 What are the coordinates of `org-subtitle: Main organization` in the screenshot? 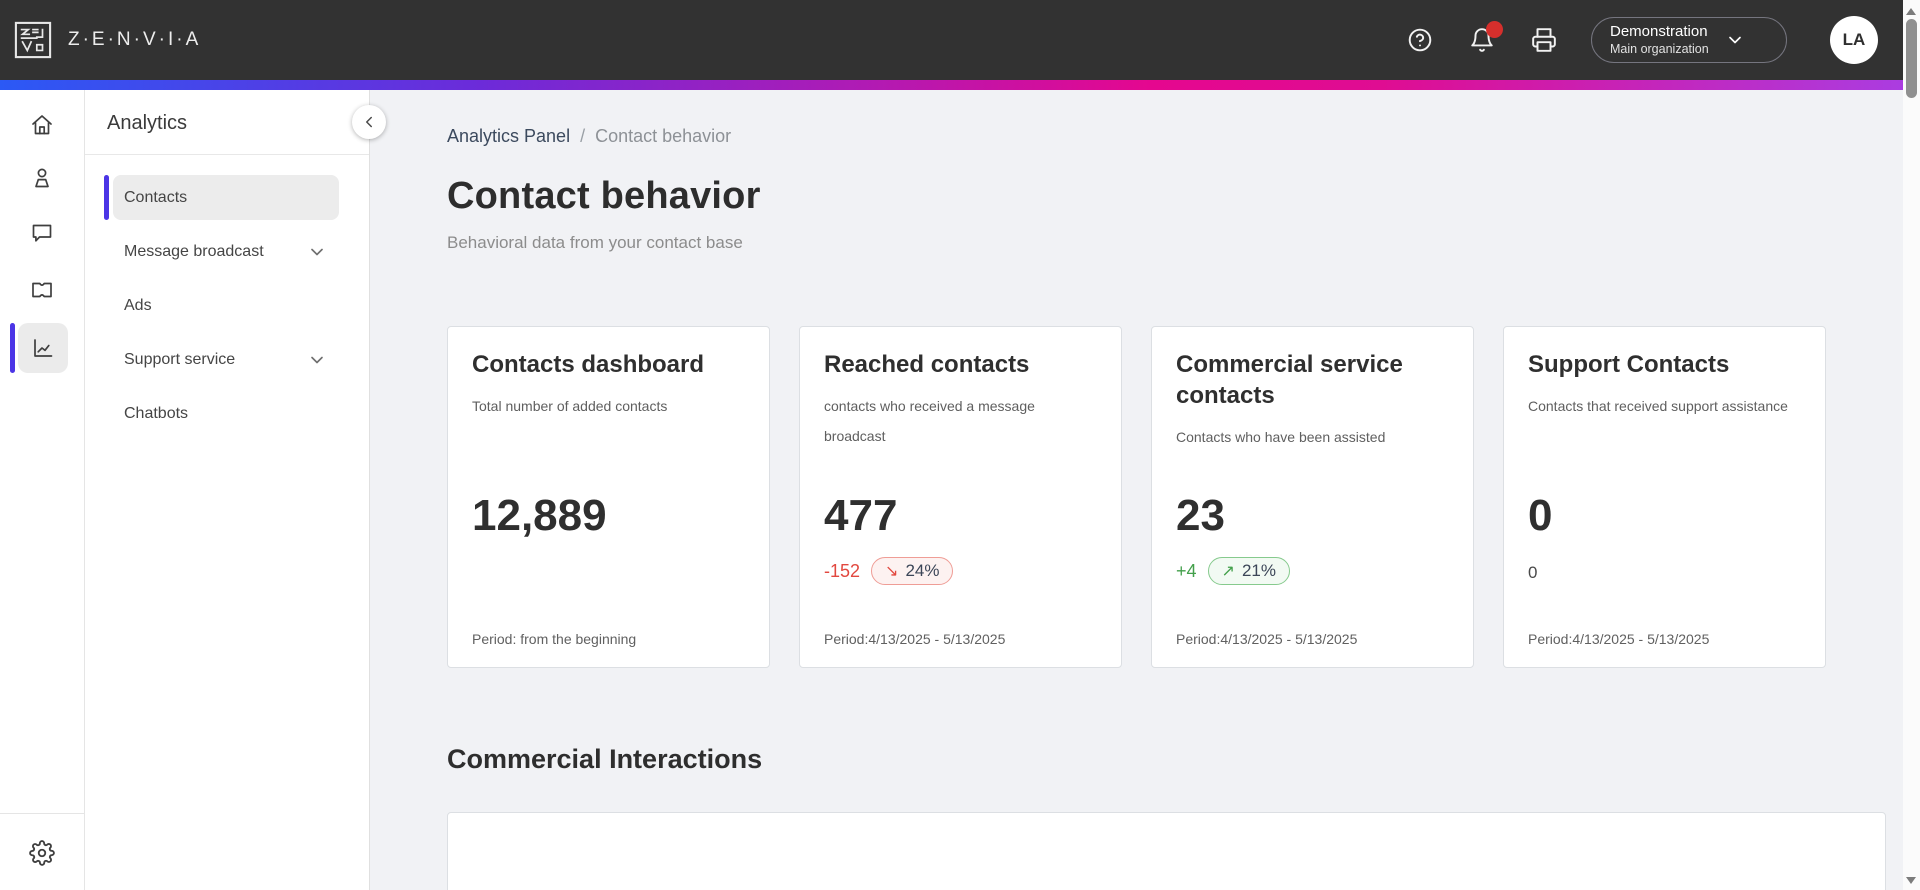 It's located at (1659, 48).